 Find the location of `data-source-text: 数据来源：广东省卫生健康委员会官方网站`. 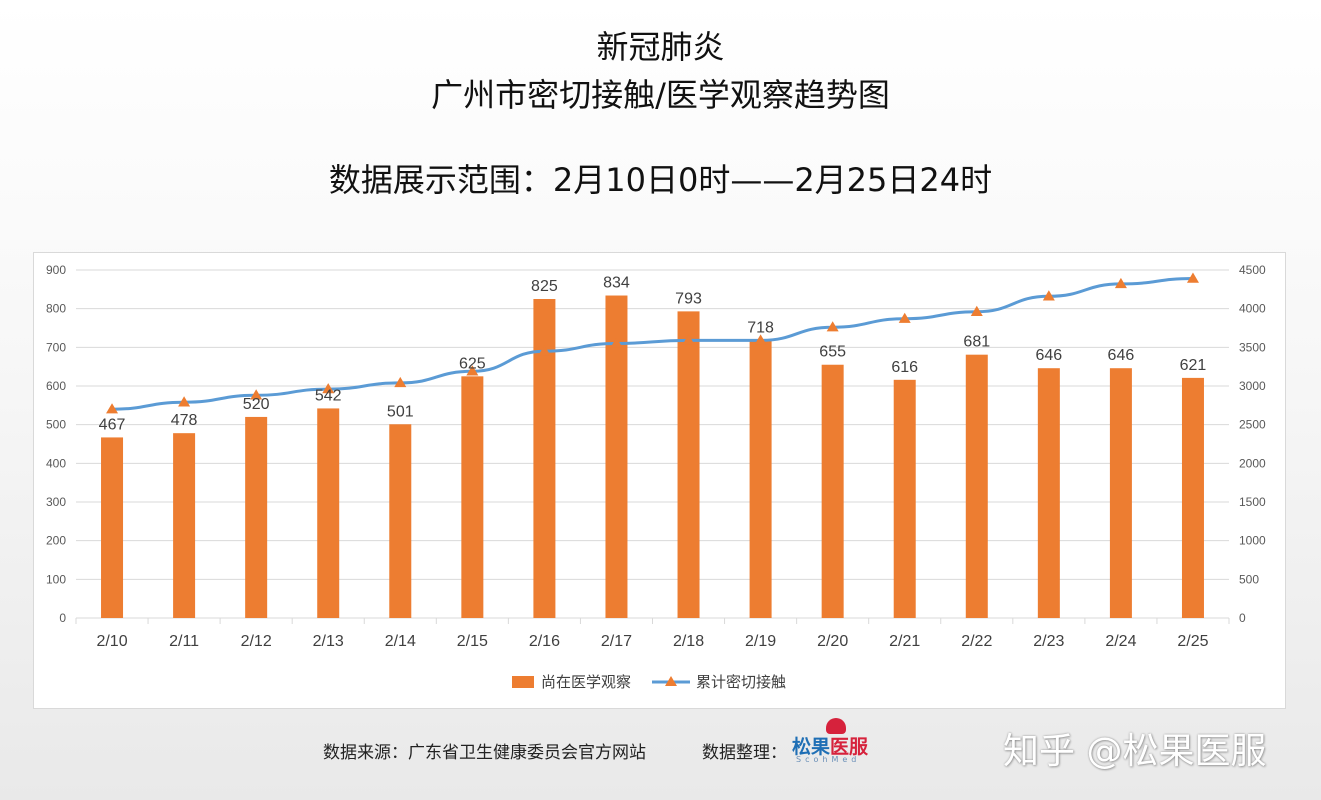

data-source-text: 数据来源：广东省卫生健康委员会官方网站 is located at coordinates (484, 753).